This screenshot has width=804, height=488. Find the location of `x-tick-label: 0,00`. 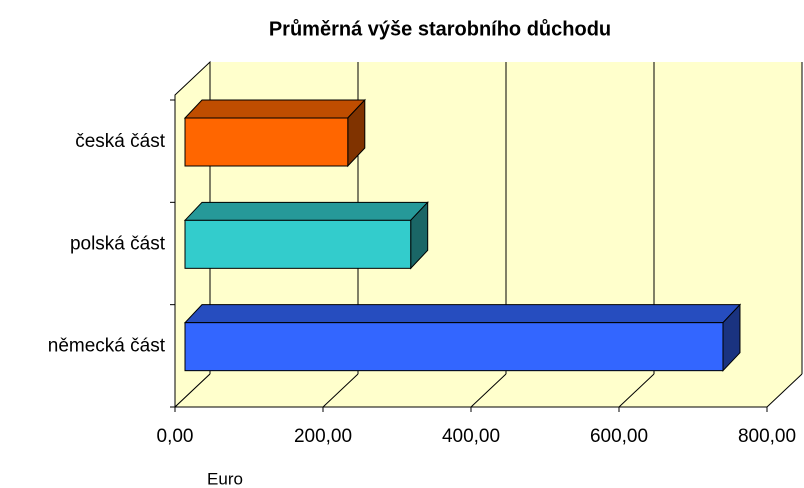

x-tick-label: 0,00 is located at coordinates (175, 436).